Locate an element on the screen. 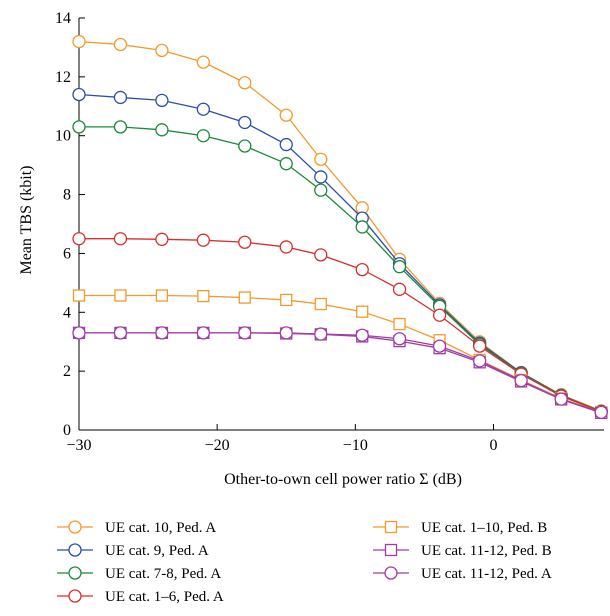 The width and height of the screenshot is (610, 616). legend-item: UE cat. 1–10, Ped. B is located at coordinates (460, 528).